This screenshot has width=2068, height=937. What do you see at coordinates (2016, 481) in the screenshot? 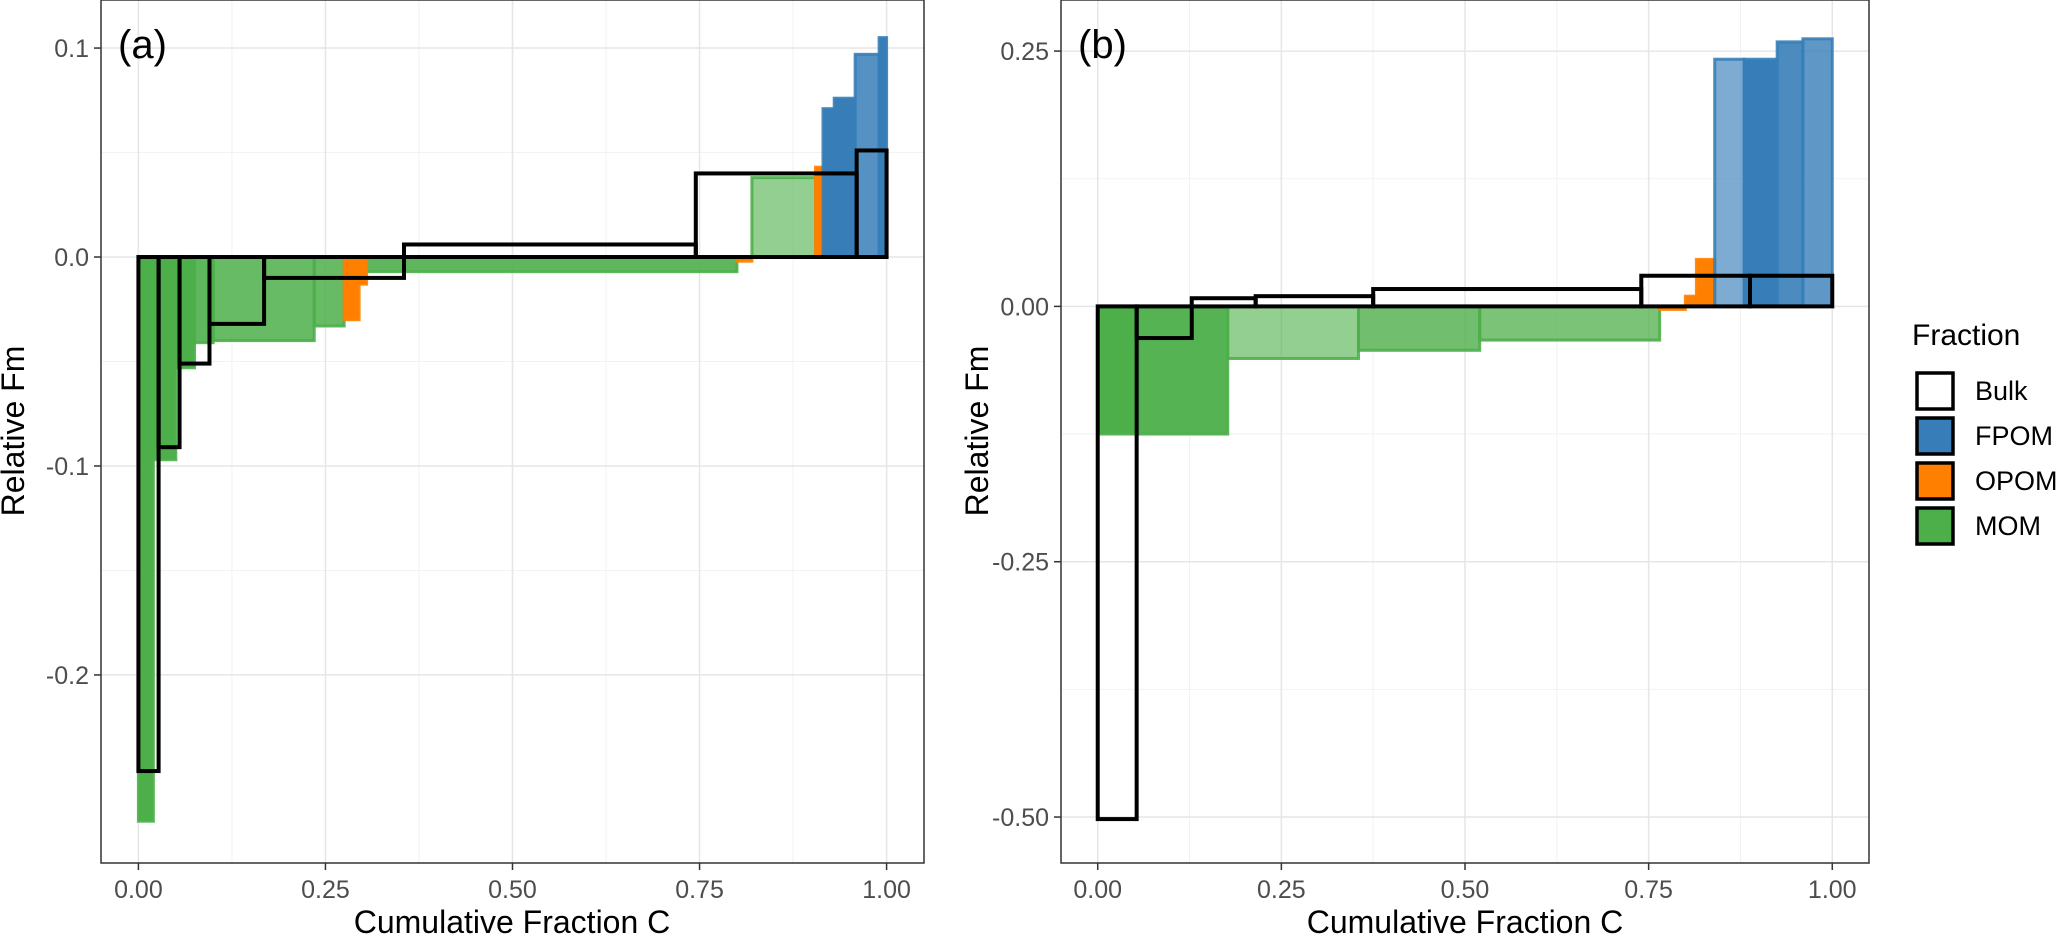
I see `legend-label-opom: OPOM` at bounding box center [2016, 481].